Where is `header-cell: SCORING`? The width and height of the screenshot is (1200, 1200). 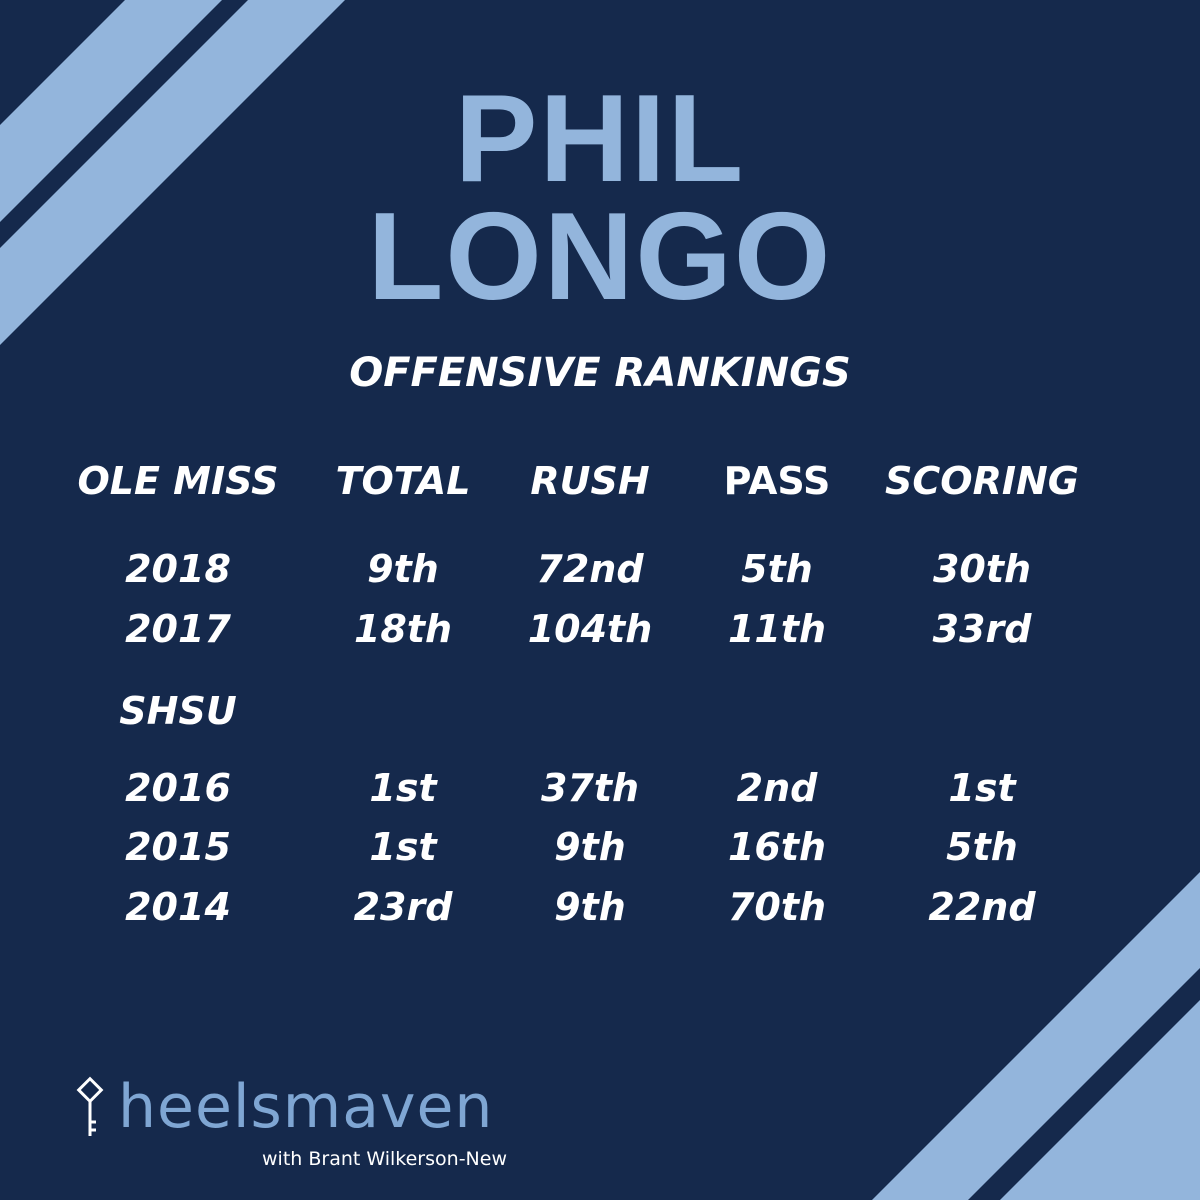
header-cell: SCORING is located at coordinates (982, 481).